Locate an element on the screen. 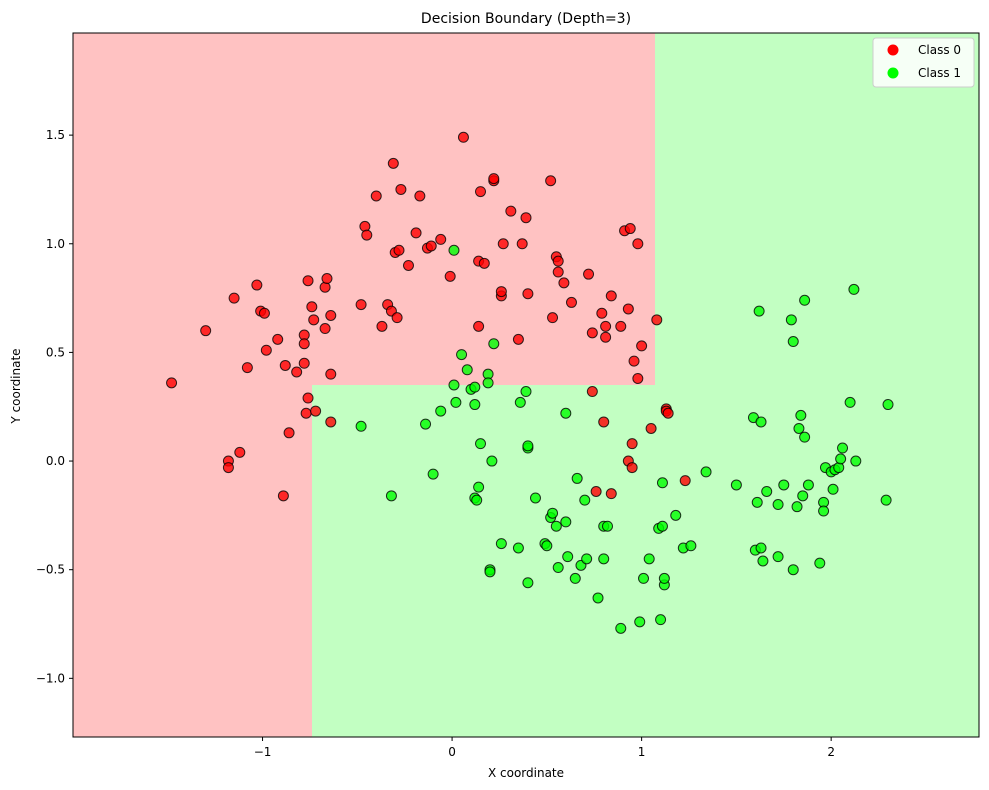 This screenshot has width=989, height=790. x-tick-label: 2 is located at coordinates (831, 752).